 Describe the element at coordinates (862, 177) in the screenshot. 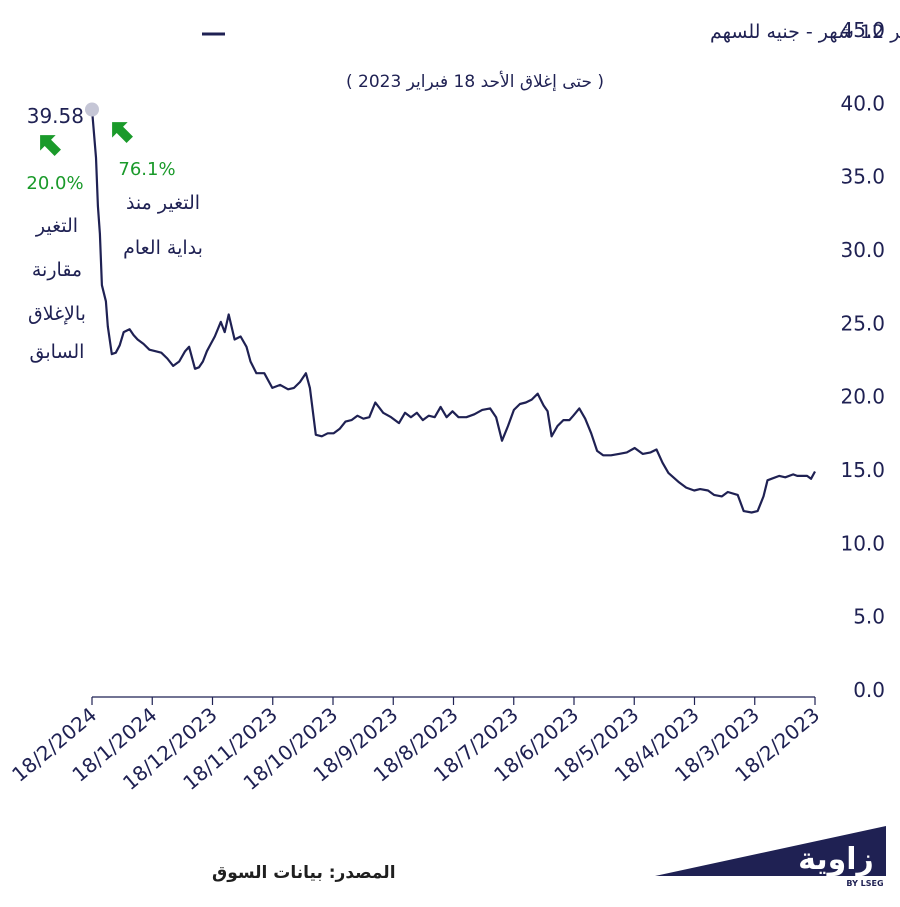

I see `y-tick-label: 35.0` at that location.